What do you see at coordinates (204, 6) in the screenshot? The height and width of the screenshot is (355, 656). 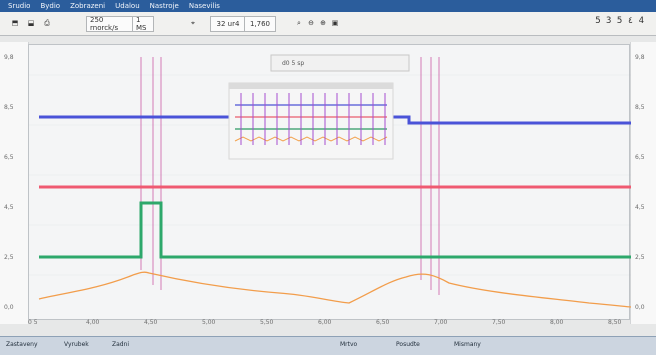 I see `menu-item-6: Nasevilis` at bounding box center [204, 6].